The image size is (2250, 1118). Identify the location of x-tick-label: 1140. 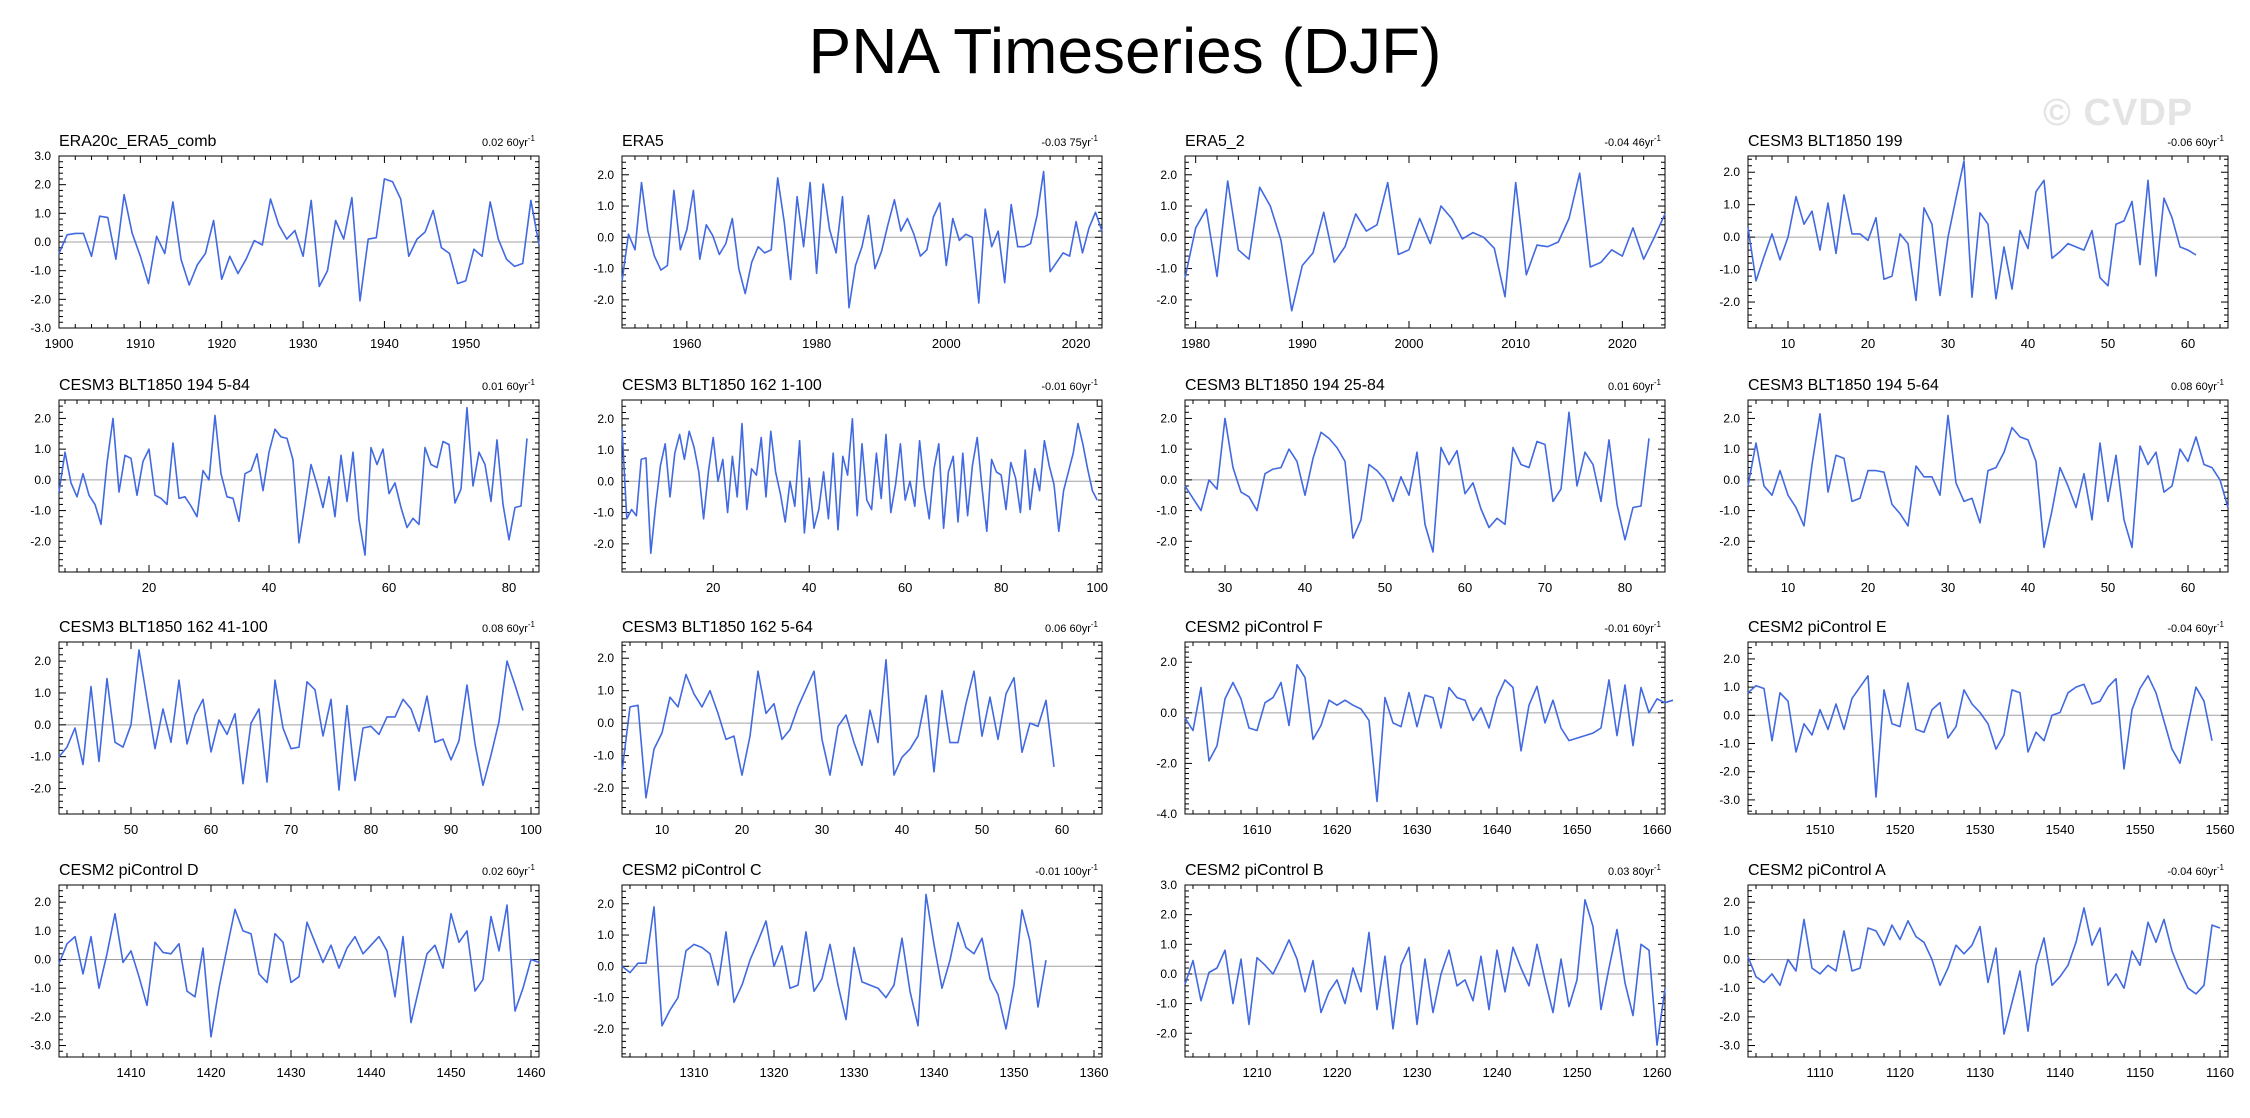
(2060, 1072).